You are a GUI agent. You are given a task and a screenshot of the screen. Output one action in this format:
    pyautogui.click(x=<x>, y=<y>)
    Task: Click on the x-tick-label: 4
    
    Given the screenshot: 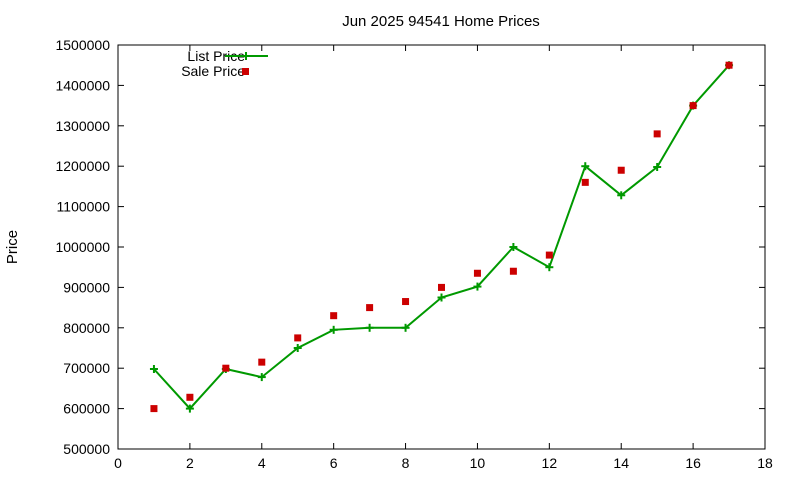 What is the action you would take?
    pyautogui.click(x=262, y=463)
    